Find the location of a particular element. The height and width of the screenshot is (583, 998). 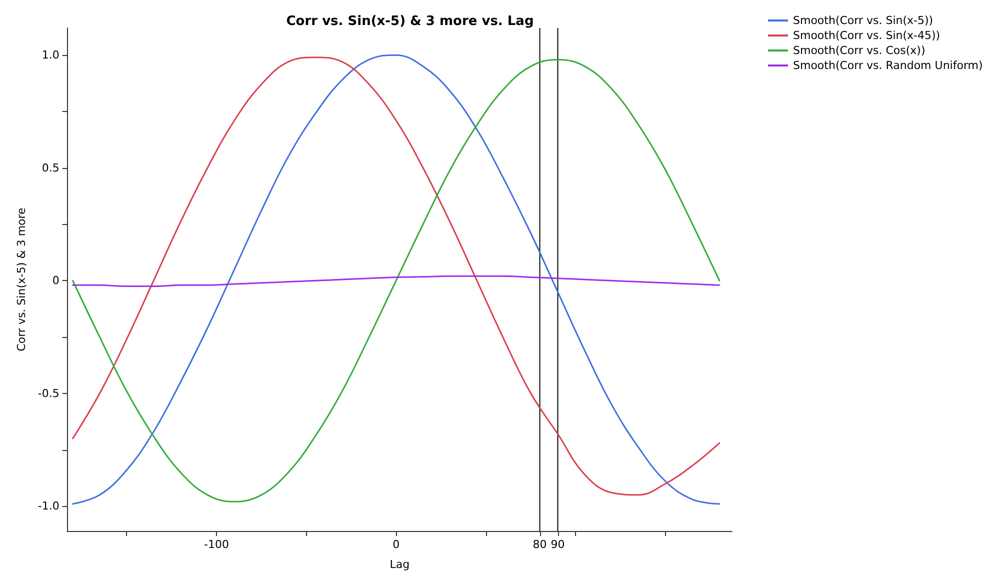

chart-title: Corr vs. Sin(x-5) & 3 more vs. Lag is located at coordinates (410, 21).